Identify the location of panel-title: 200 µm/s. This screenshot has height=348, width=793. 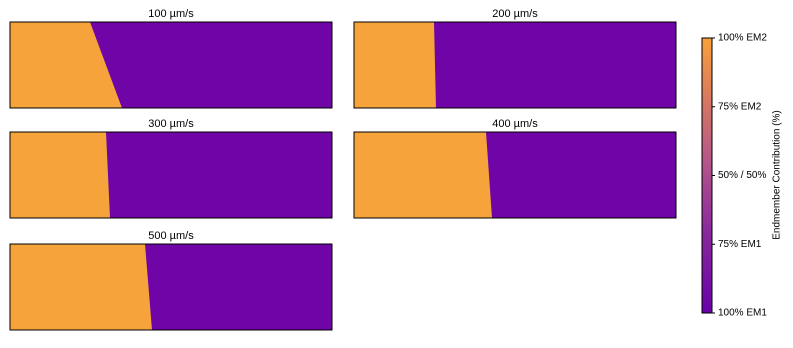
(515, 14).